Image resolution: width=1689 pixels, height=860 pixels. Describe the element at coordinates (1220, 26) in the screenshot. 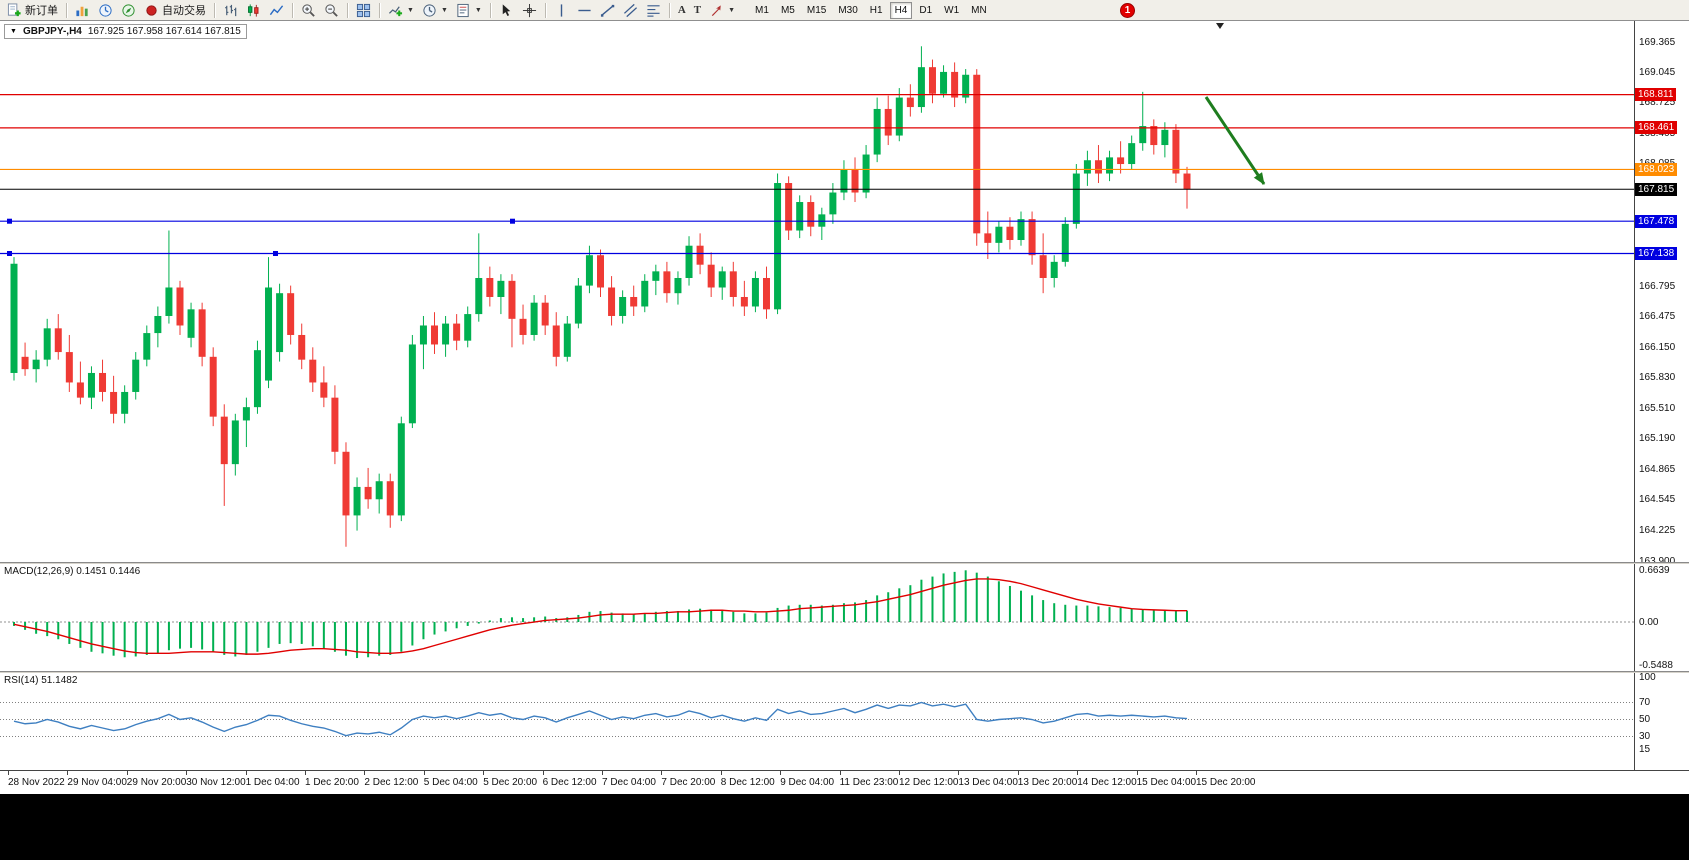

I see `chart-shift-marker-icon` at that location.